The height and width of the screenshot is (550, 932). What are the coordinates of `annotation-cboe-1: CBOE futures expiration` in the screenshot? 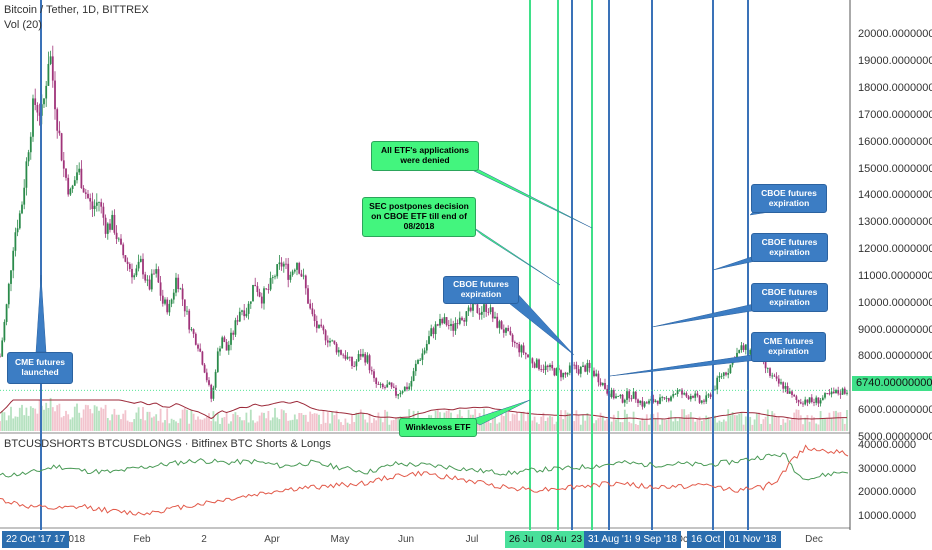 It's located at (481, 290).